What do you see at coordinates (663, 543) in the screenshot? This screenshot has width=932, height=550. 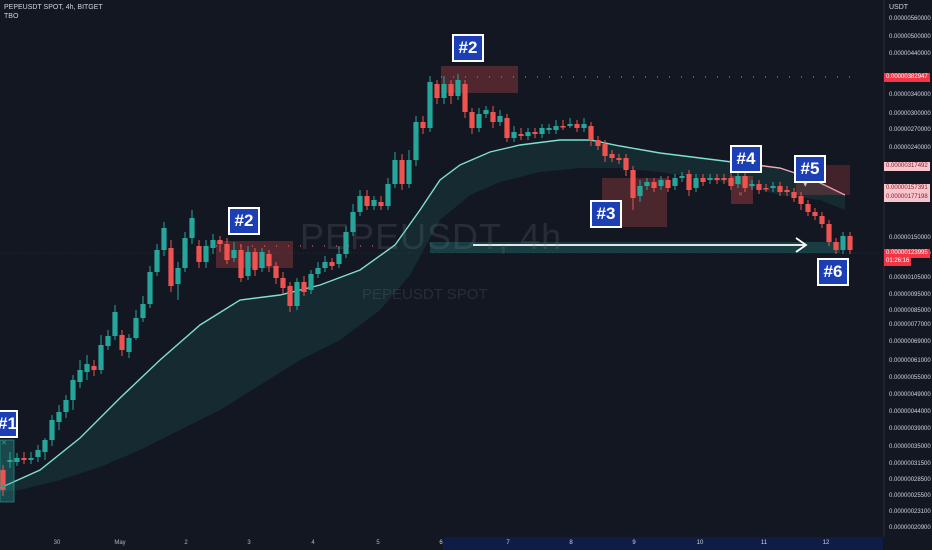 I see `x-axis-highlight` at bounding box center [663, 543].